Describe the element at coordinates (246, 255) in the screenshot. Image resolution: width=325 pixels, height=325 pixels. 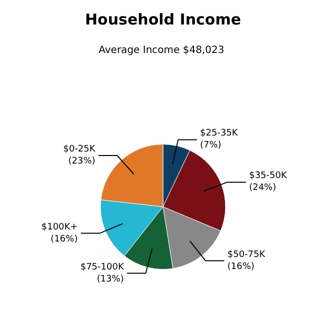
I see `slice-label: $50-75K` at that location.